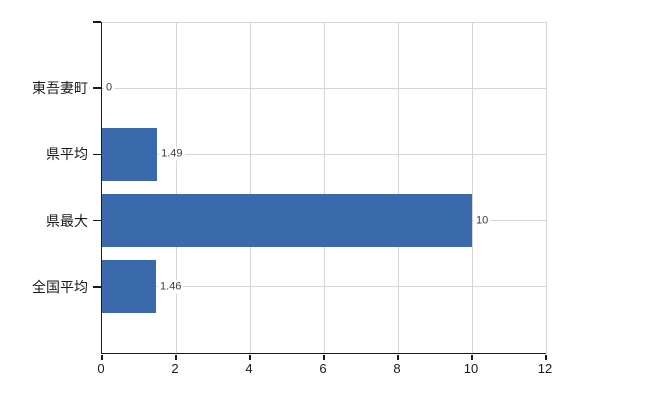 Image resolution: width=650 pixels, height=400 pixels. Describe the element at coordinates (482, 221) in the screenshot. I see `value-label: 10` at that location.